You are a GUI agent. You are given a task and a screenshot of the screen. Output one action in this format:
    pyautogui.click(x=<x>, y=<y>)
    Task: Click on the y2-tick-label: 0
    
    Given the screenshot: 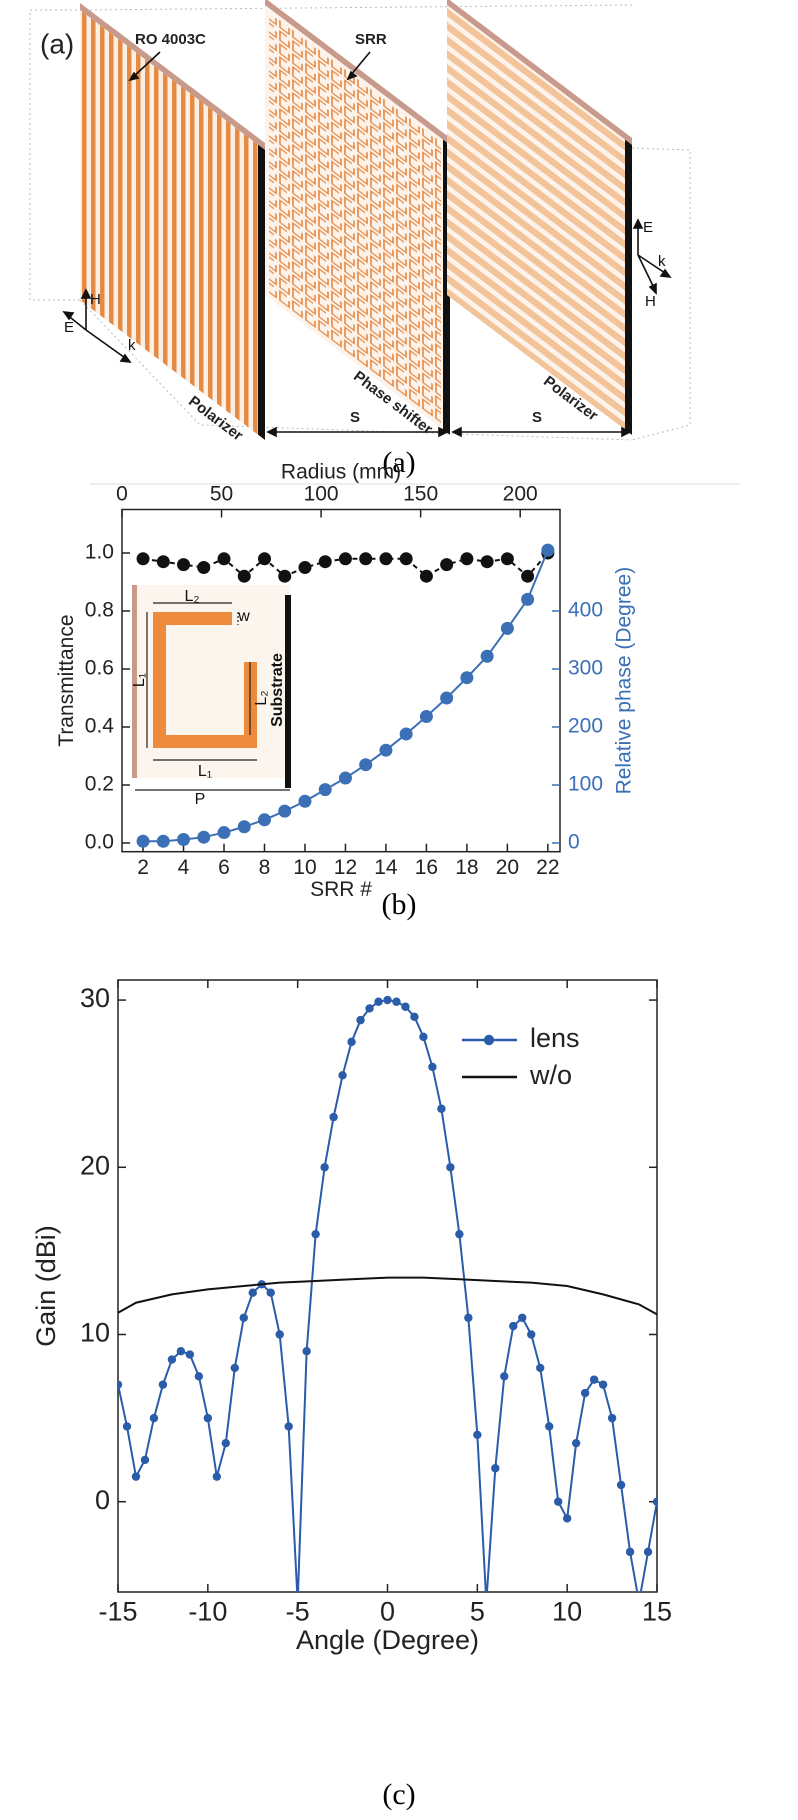 What is the action you would take?
    pyautogui.click(x=574, y=842)
    